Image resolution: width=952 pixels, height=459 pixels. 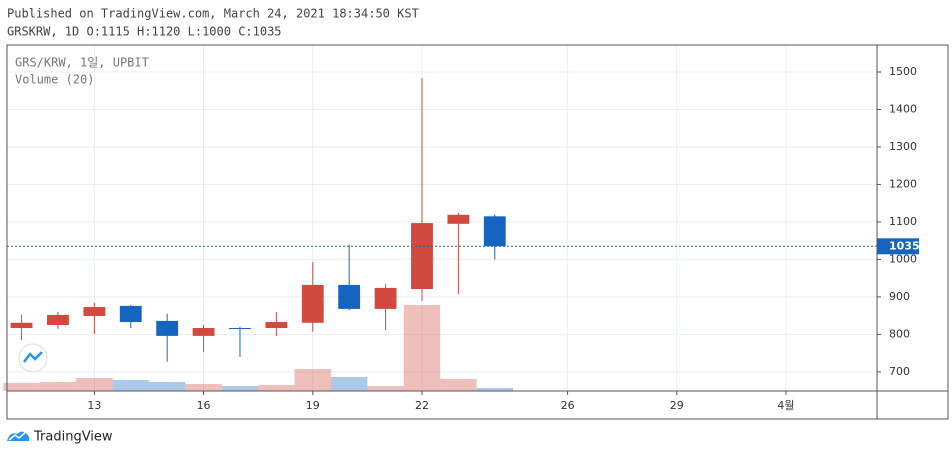 I want to click on brand-logo, so click(x=18, y=436).